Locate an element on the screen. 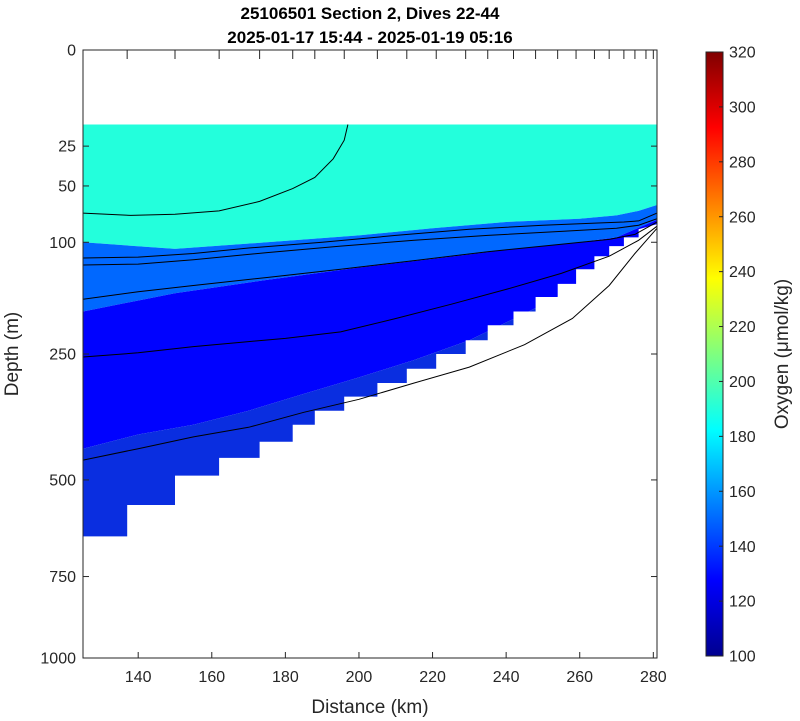 This screenshot has width=800, height=721. colorbar-tick-label-180: 180 is located at coordinates (742, 437).